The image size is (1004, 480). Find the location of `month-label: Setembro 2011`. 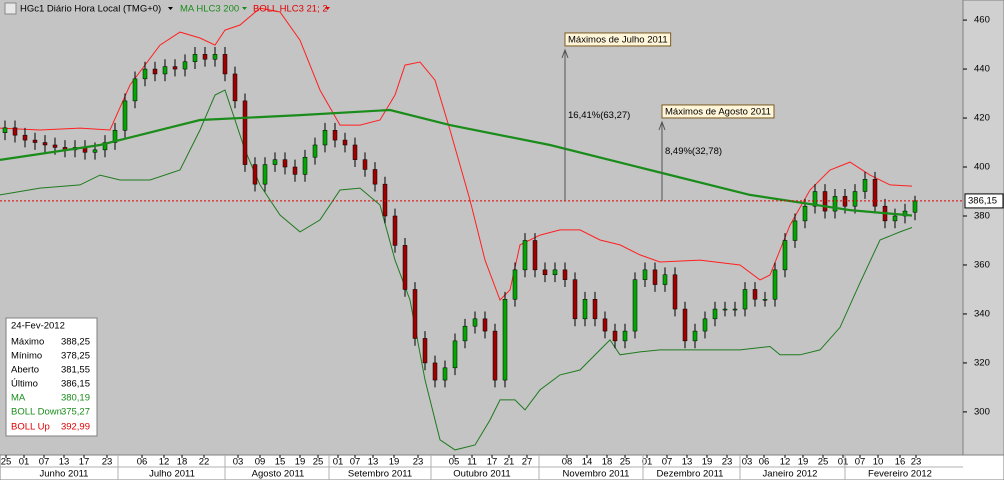

month-label: Setembro 2011 is located at coordinates (380, 474).